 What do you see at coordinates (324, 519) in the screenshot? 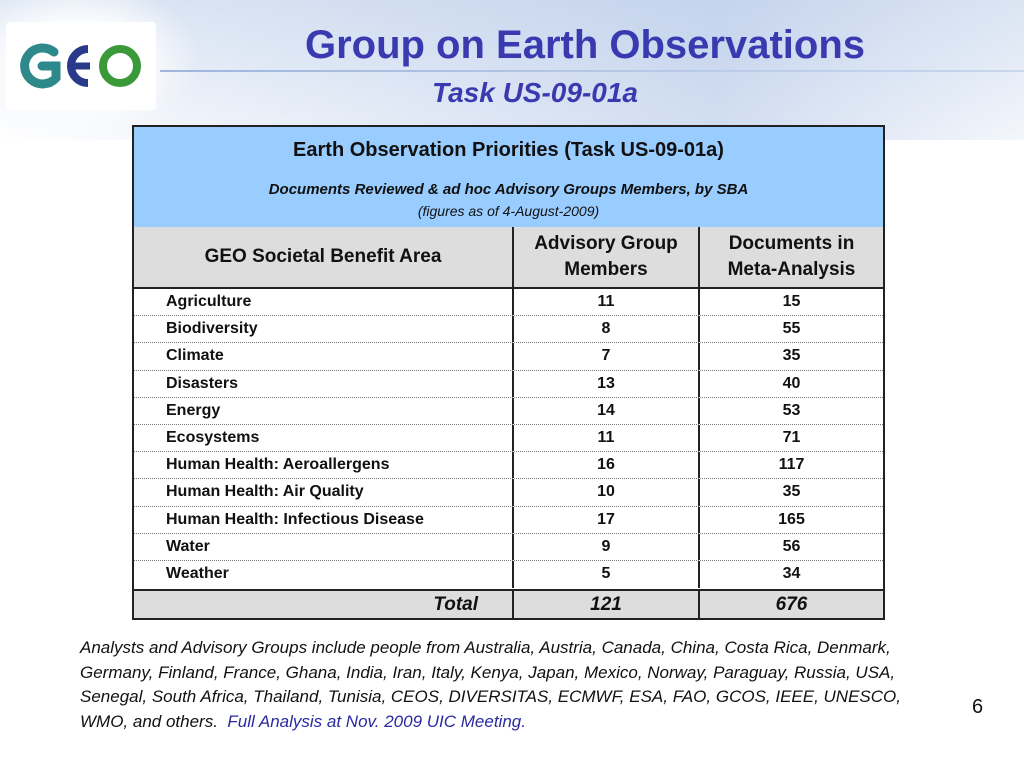
I see `area-cell: Human Health: Infectious Disease` at bounding box center [324, 519].